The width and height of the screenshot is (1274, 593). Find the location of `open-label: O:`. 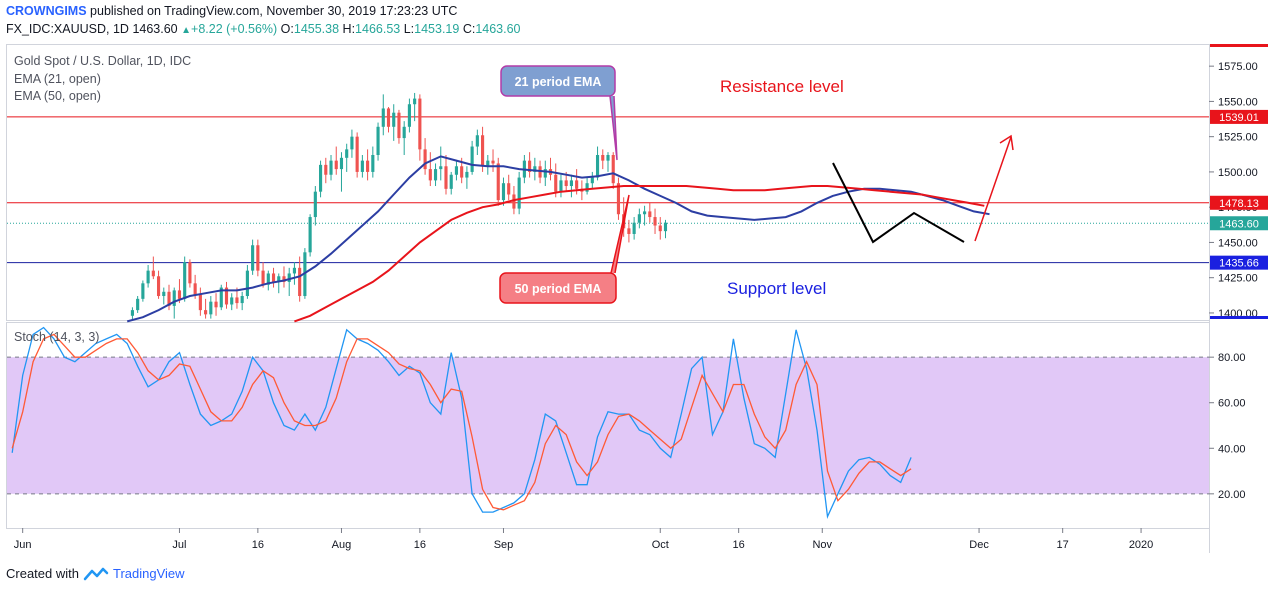

open-label: O: is located at coordinates (287, 29).